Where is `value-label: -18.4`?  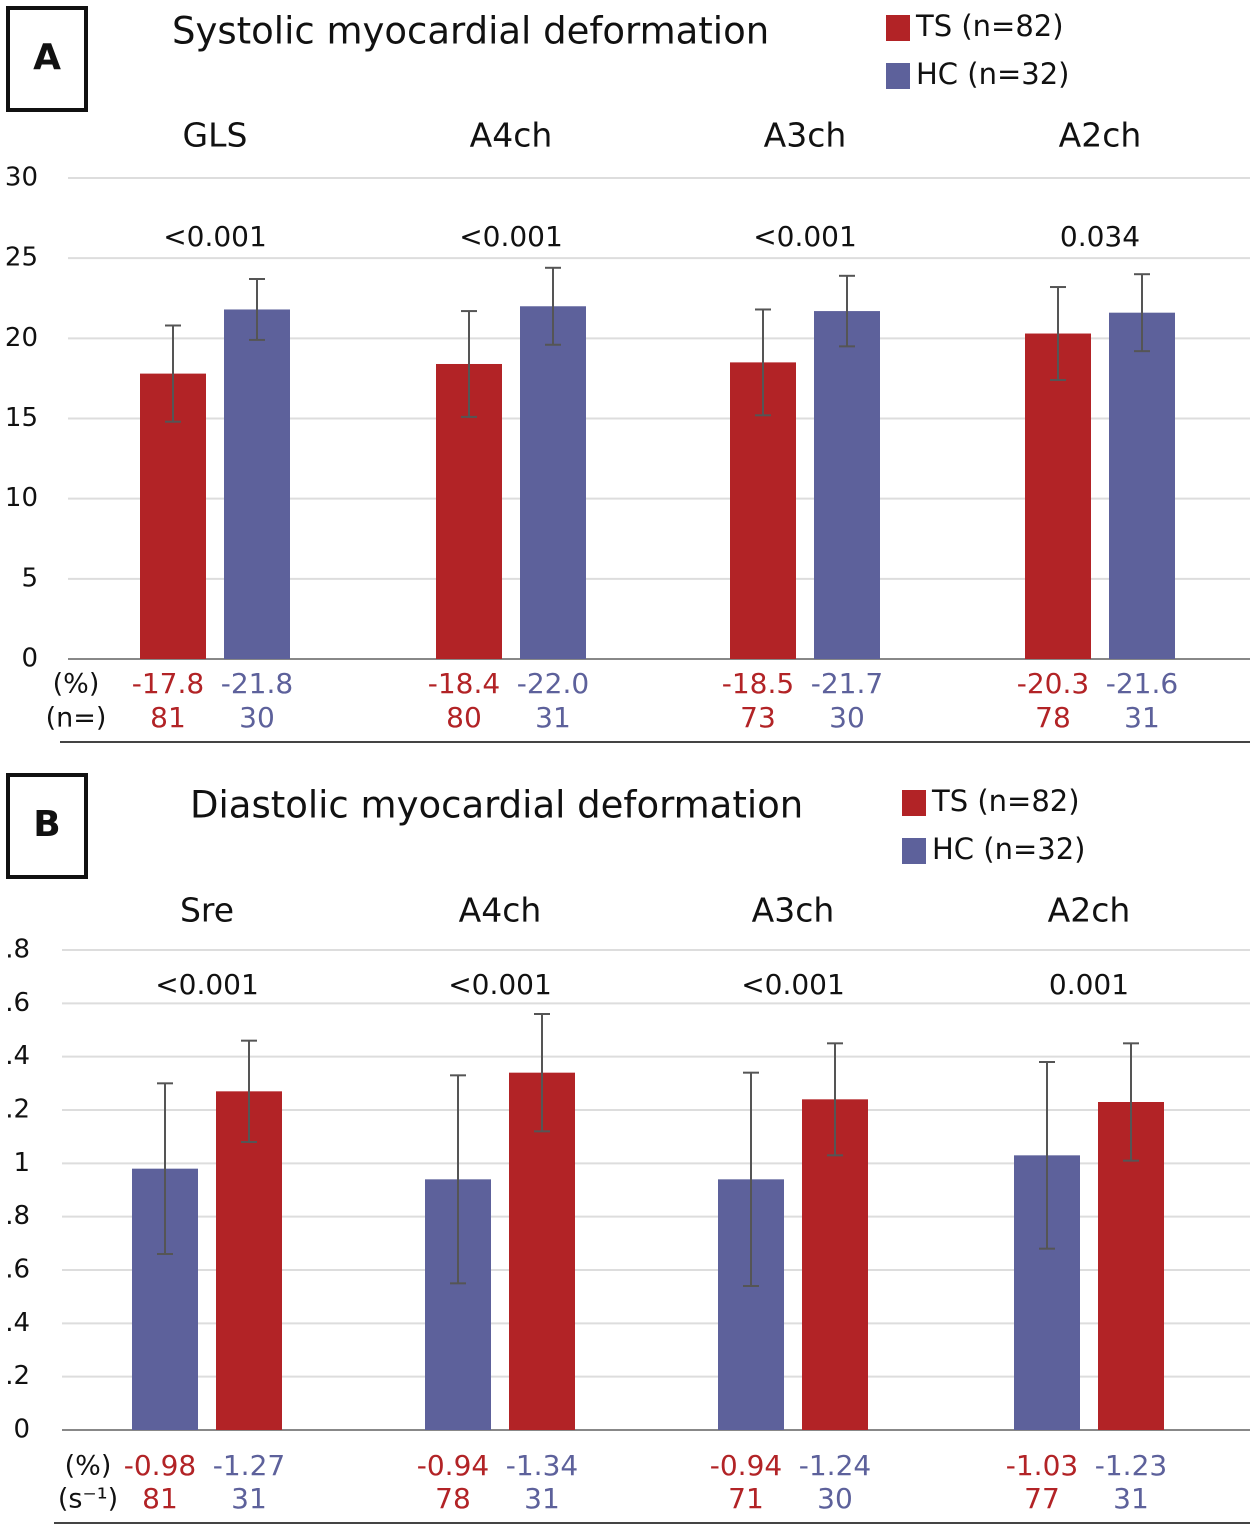 value-label: -18.4 is located at coordinates (464, 683).